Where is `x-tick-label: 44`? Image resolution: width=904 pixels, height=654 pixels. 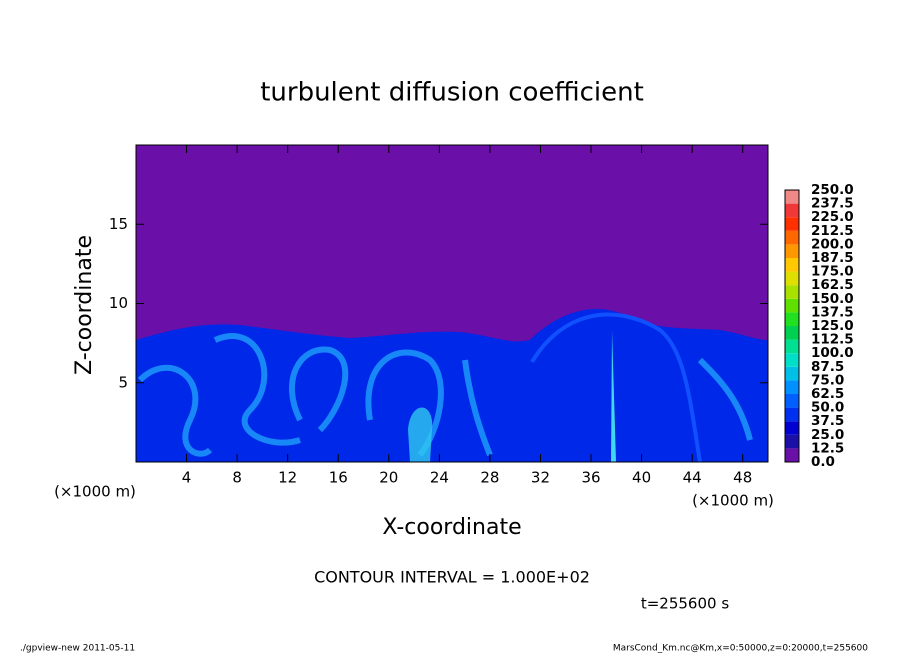 x-tick-label: 44 is located at coordinates (692, 478).